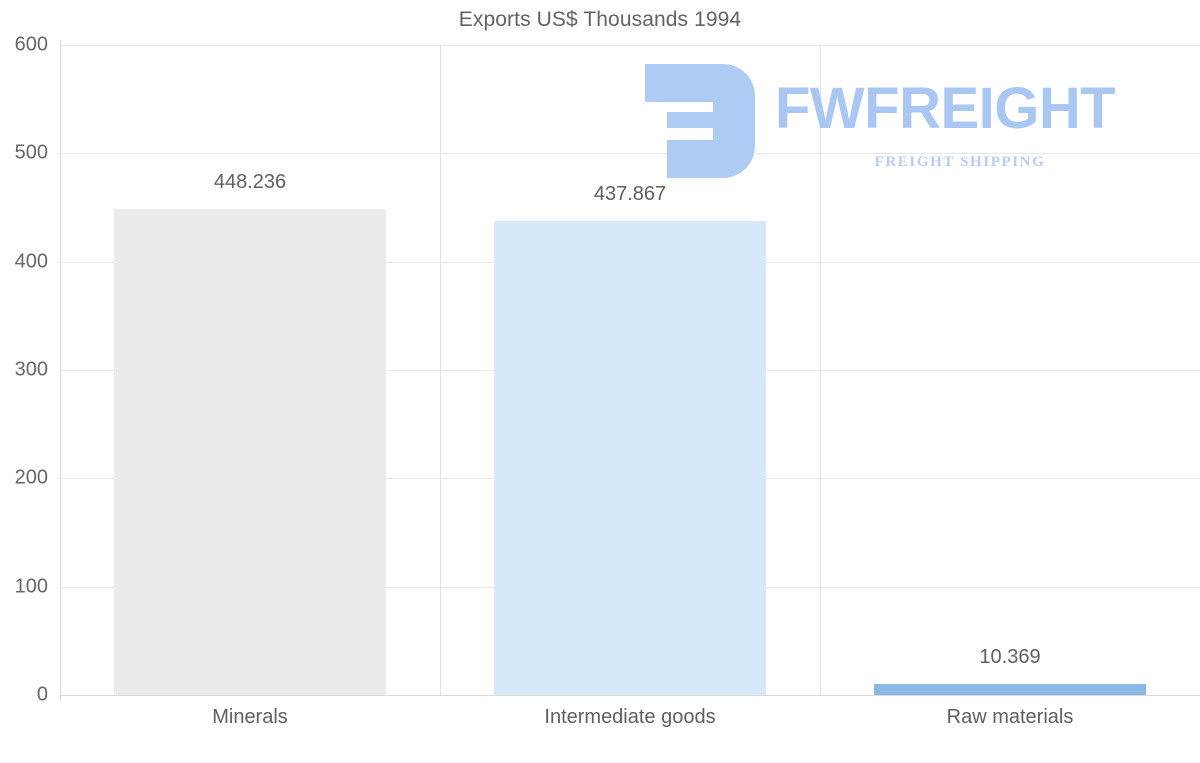 The width and height of the screenshot is (1200, 763). What do you see at coordinates (630, 717) in the screenshot?
I see `x-axis-category-label: Intermediate goods` at bounding box center [630, 717].